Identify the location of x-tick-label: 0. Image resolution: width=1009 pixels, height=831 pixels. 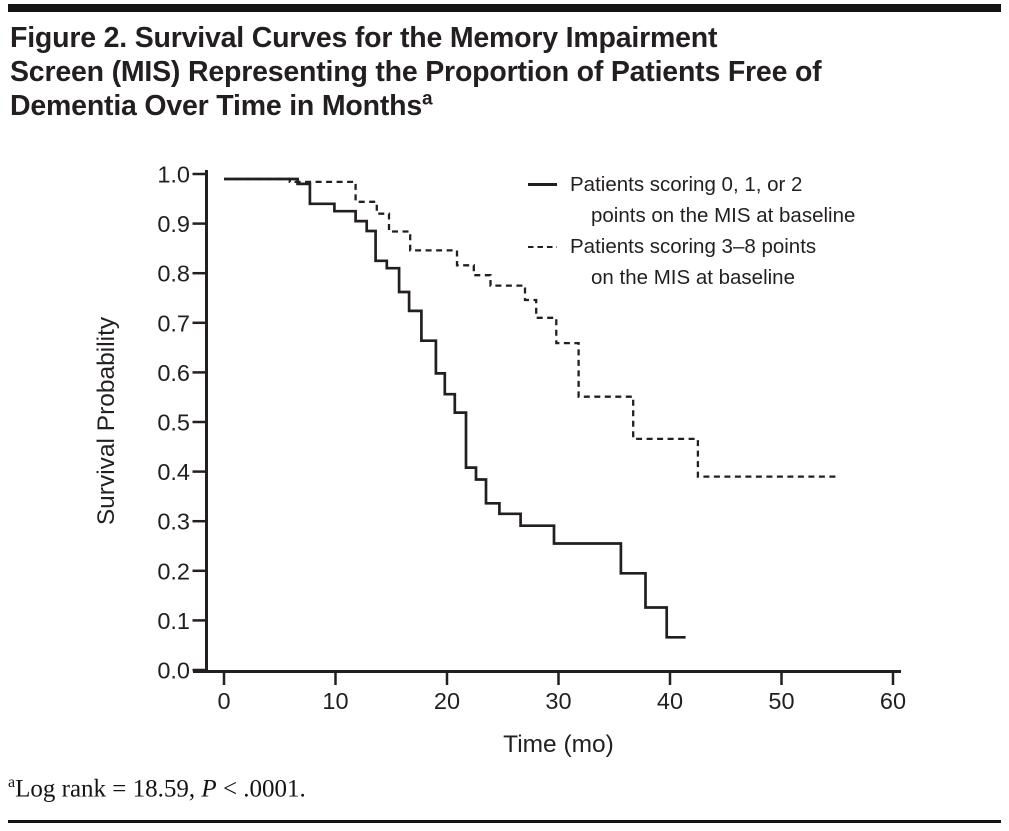
(223, 701).